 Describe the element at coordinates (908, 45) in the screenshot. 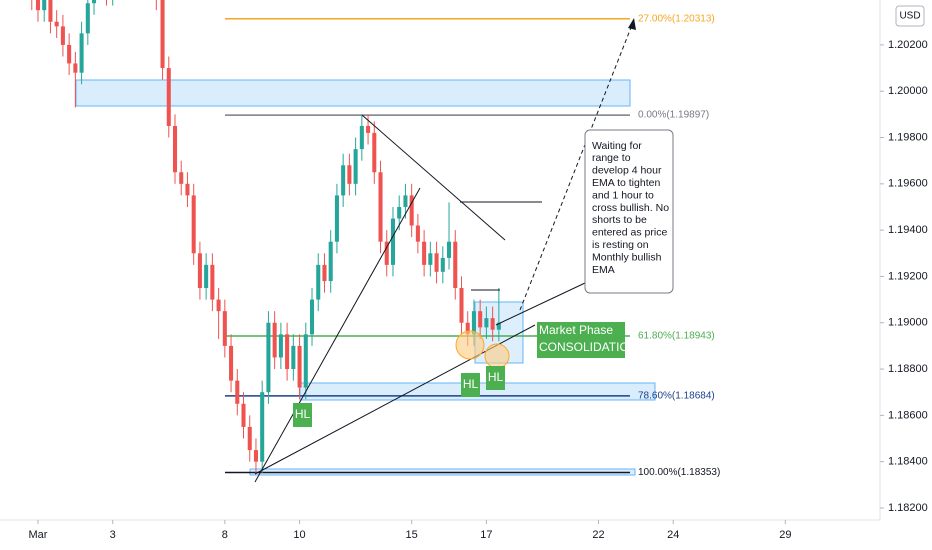

I see `y-tick-label: 1.20200` at that location.